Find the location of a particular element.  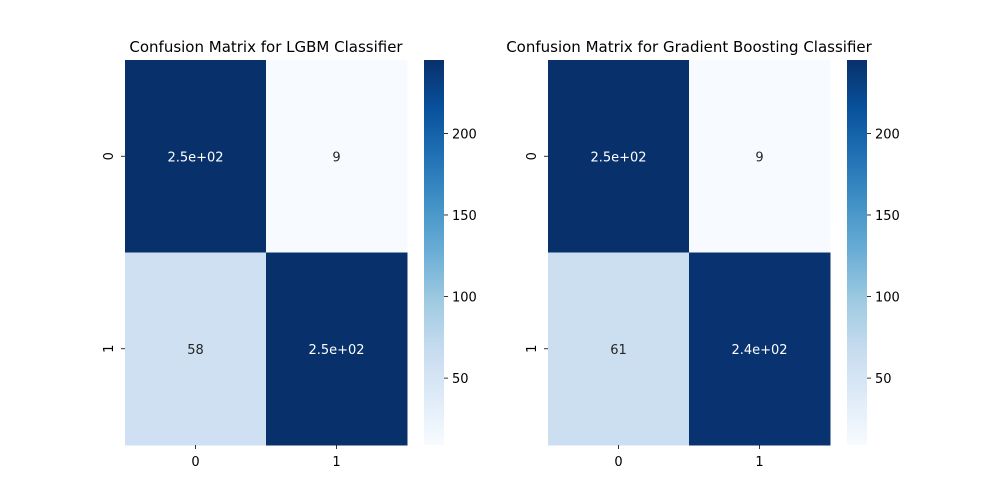

cell-label-1-0: 58 is located at coordinates (195, 350).